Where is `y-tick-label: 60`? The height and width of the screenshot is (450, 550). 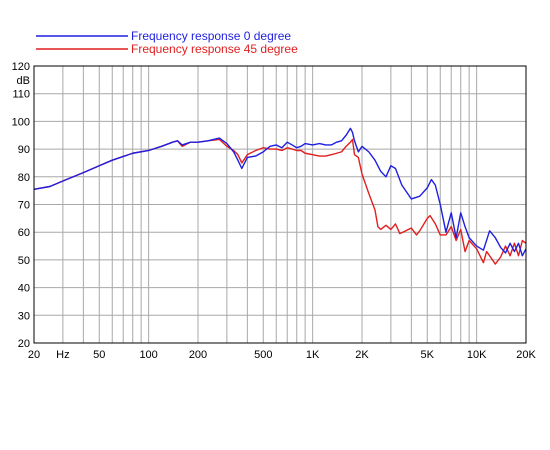
y-tick-label: 60 is located at coordinates (24, 233).